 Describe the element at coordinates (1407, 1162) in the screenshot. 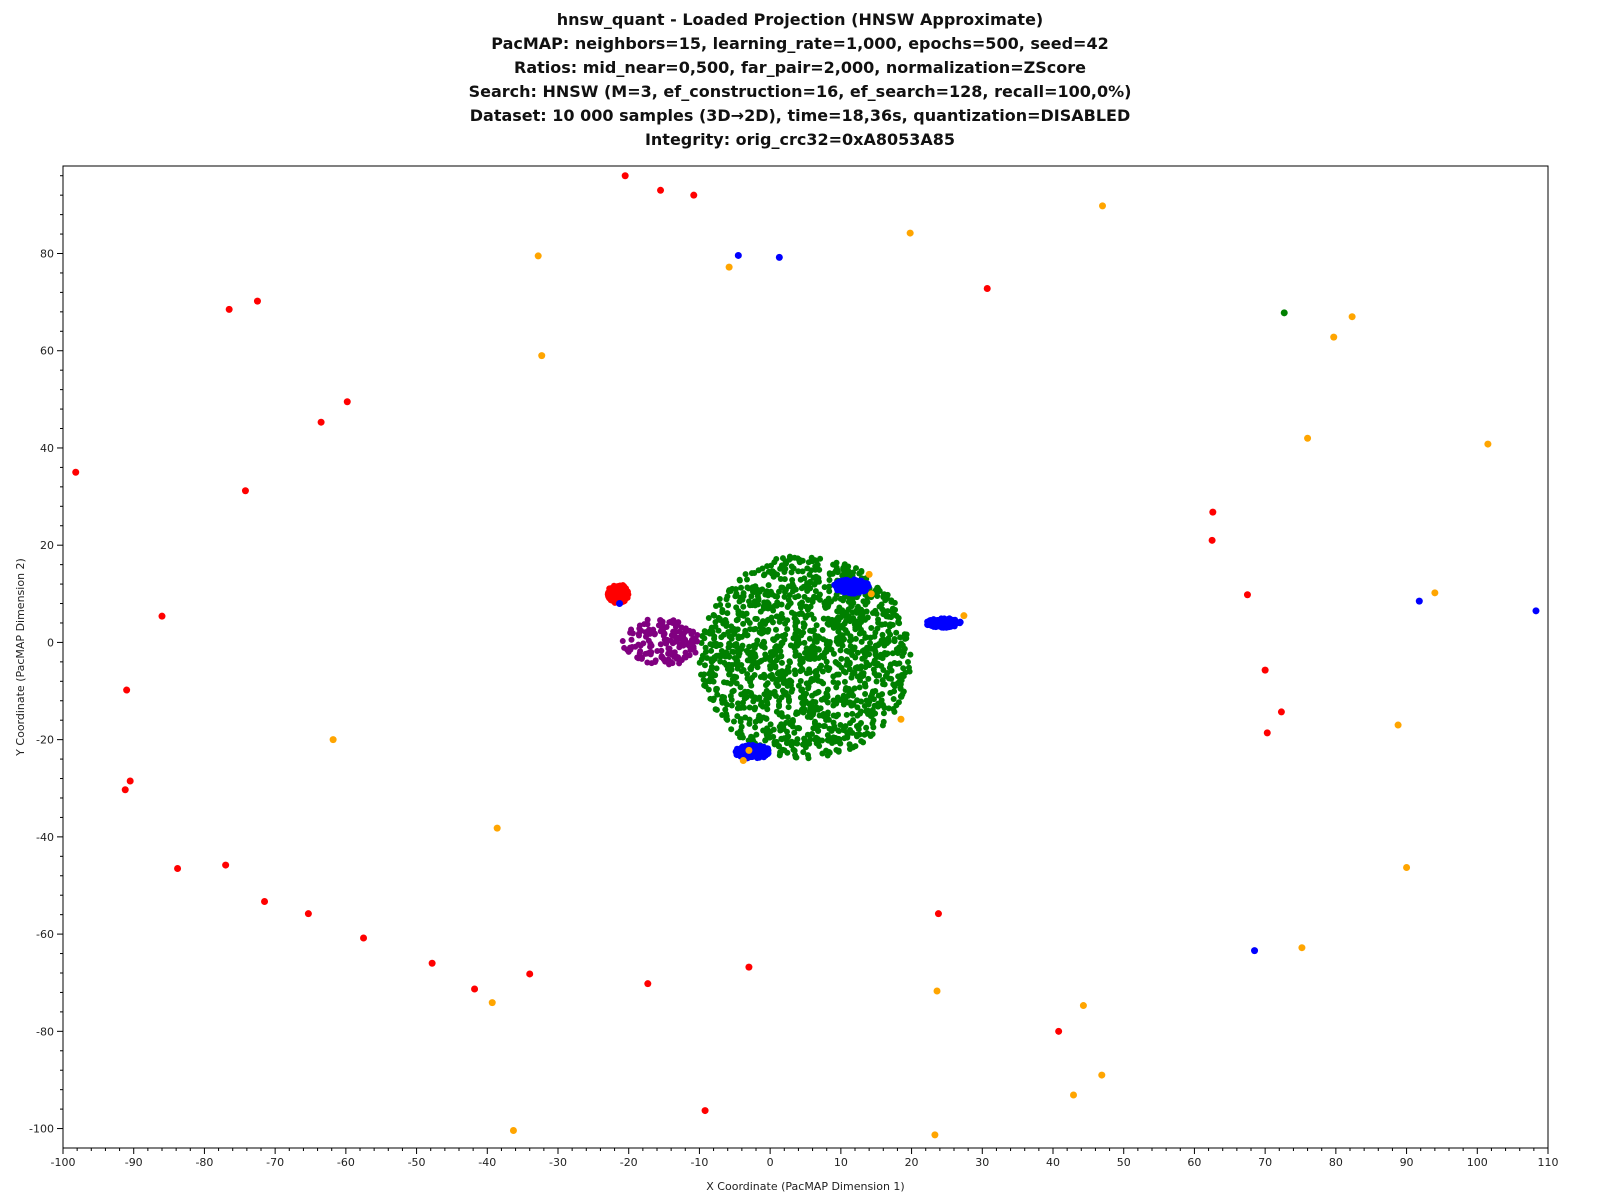

I see `x-tick-label: 90` at that location.